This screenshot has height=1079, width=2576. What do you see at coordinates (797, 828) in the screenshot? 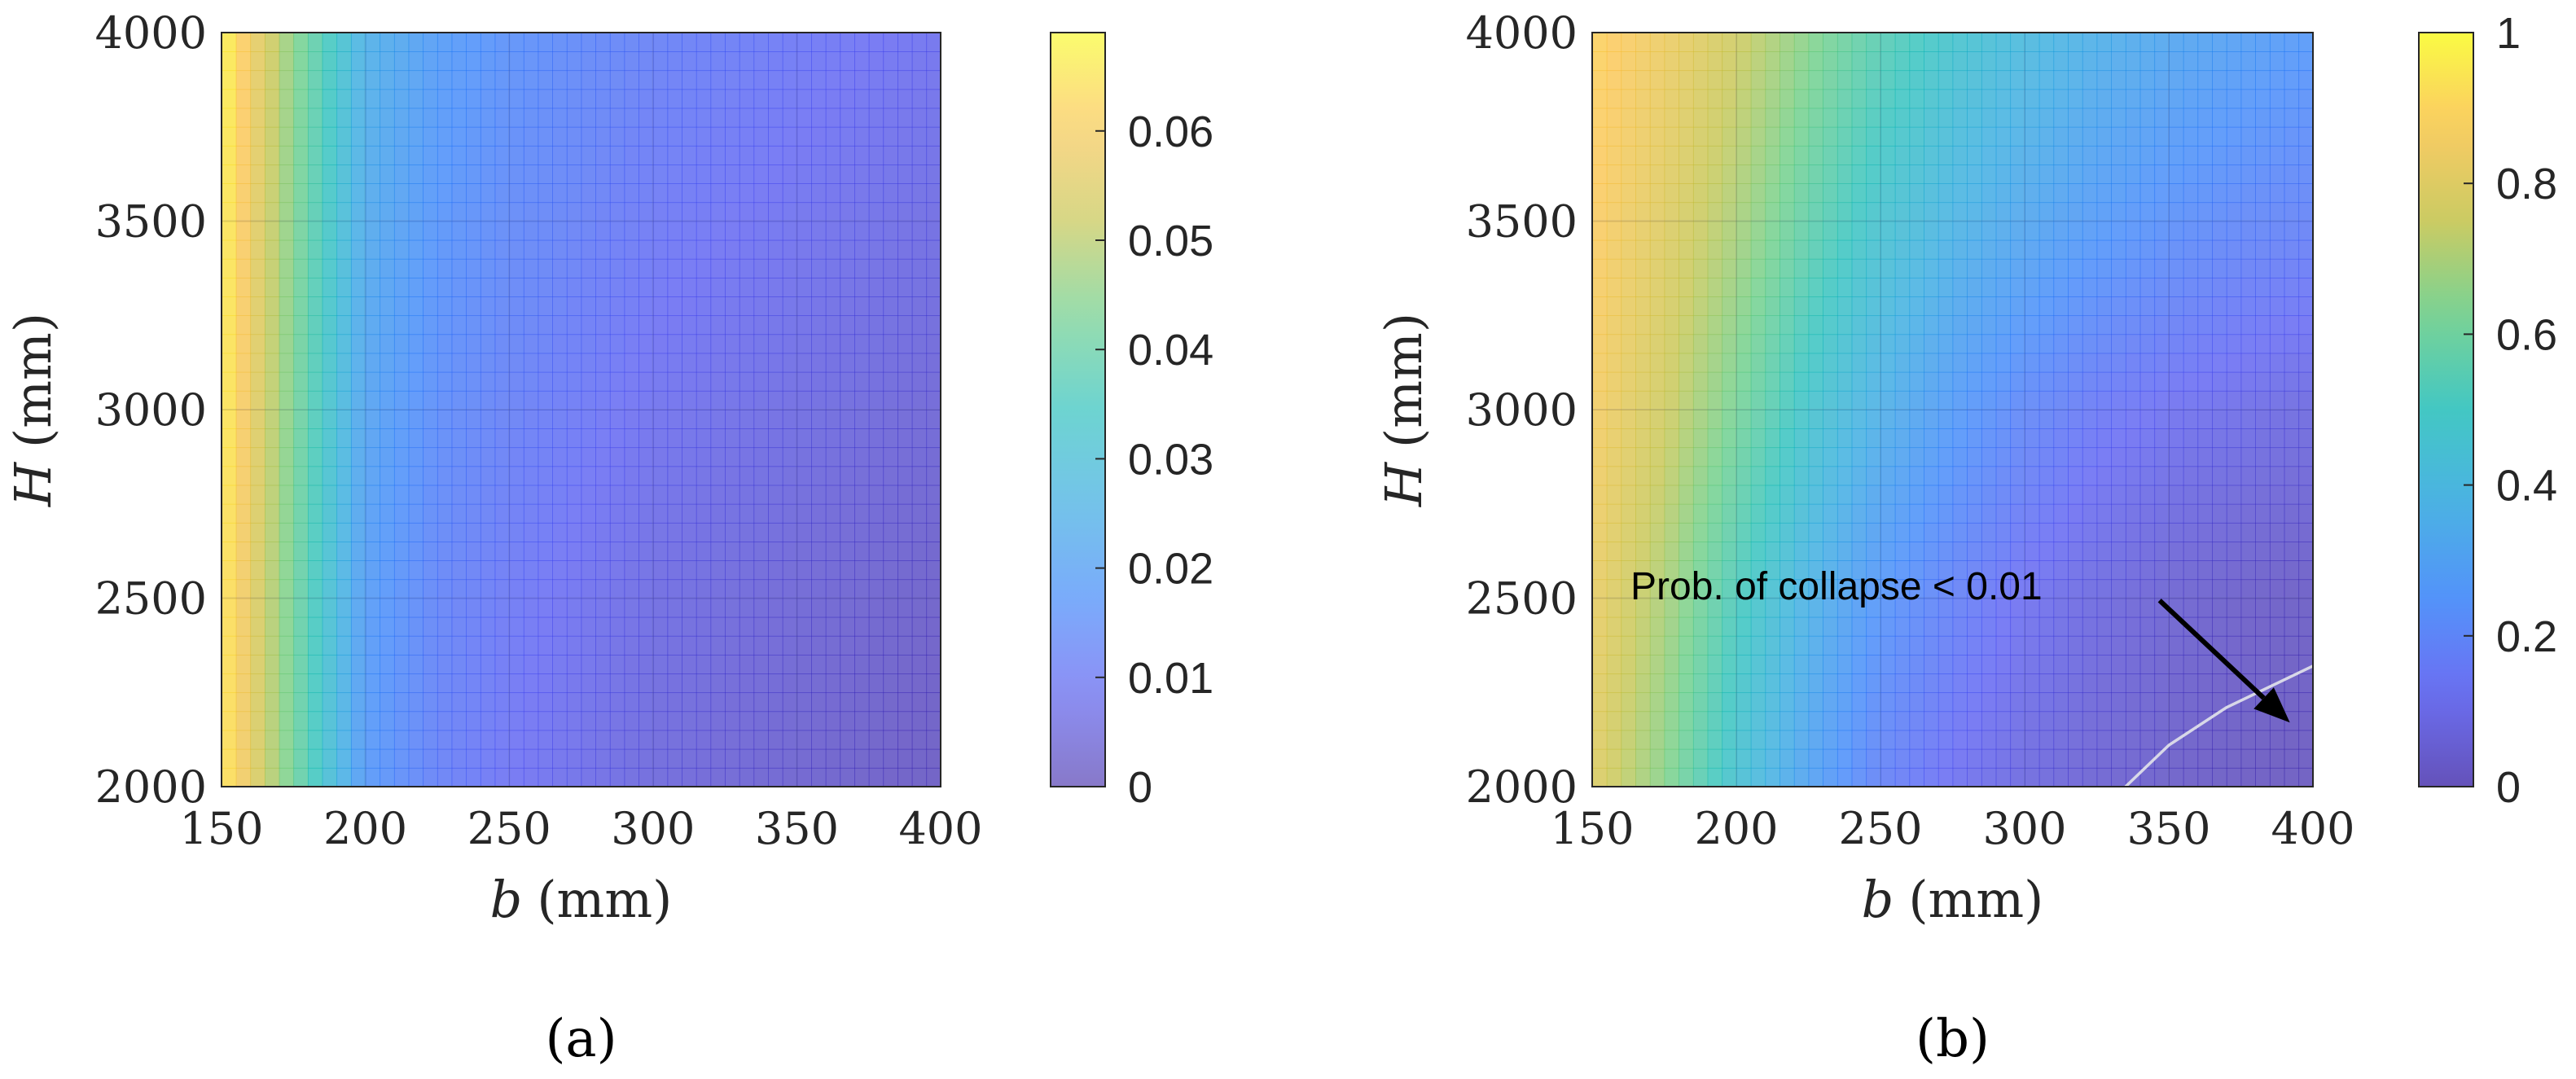
I see `x-tick-label: 350` at bounding box center [797, 828].